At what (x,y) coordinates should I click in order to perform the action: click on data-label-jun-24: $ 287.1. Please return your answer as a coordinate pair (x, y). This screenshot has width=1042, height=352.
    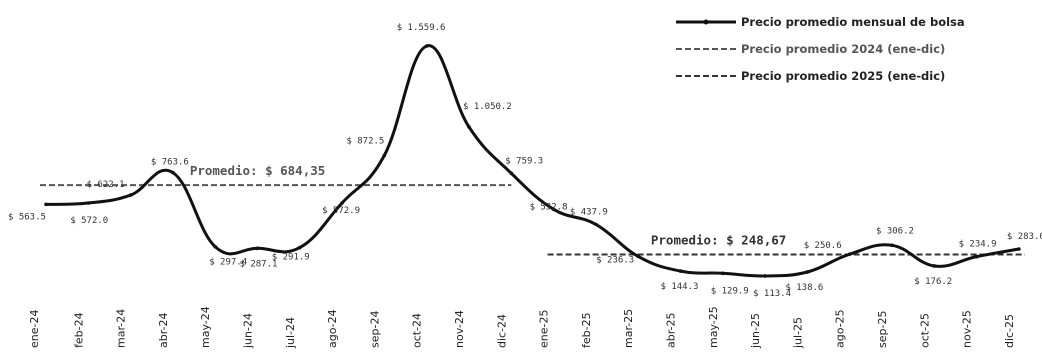
    Looking at the image, I should click on (259, 264).